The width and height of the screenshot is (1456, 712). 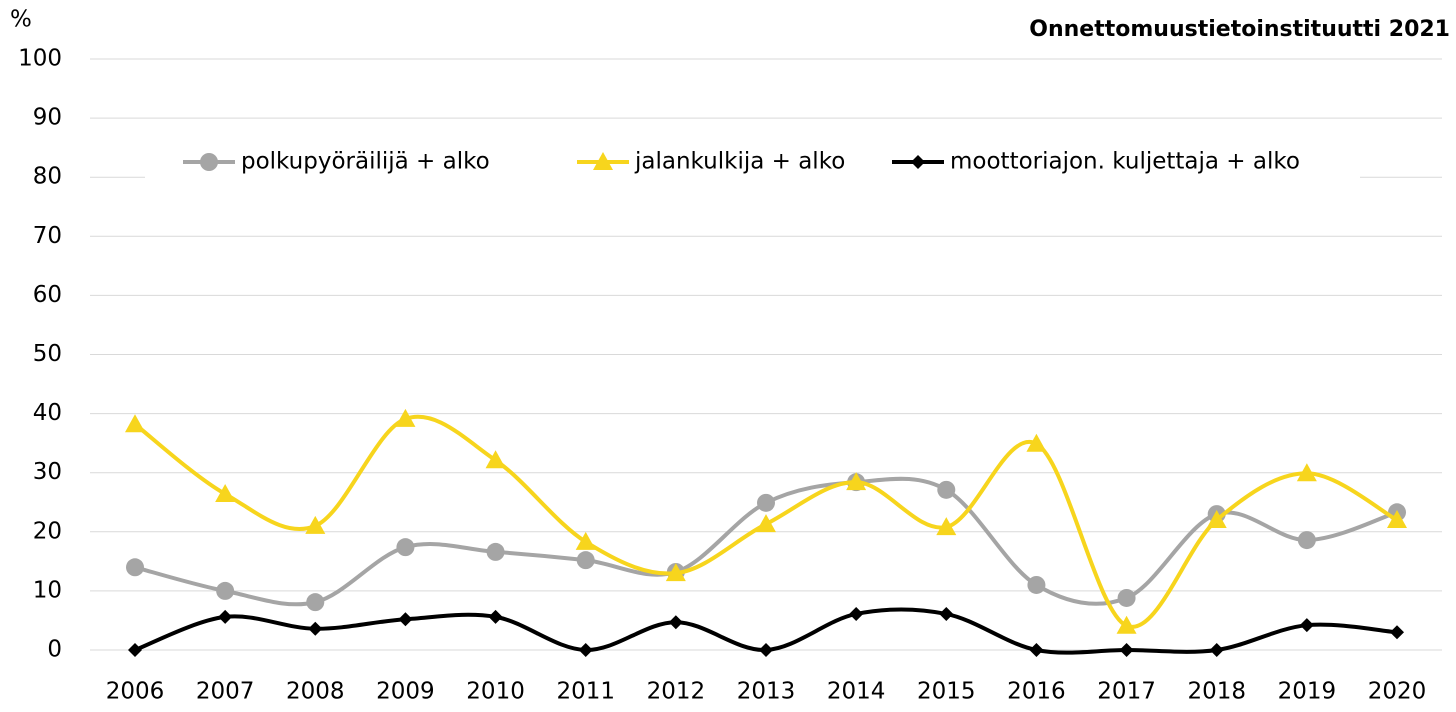 What do you see at coordinates (856, 692) in the screenshot?
I see `x-tick-label: 2014` at bounding box center [856, 692].